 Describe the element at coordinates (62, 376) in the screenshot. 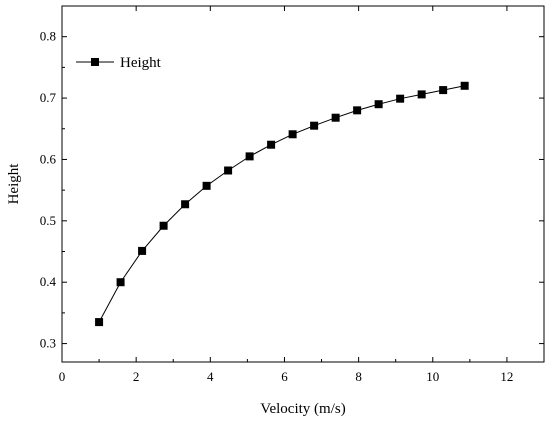

I see `x-tick-label: 0` at that location.